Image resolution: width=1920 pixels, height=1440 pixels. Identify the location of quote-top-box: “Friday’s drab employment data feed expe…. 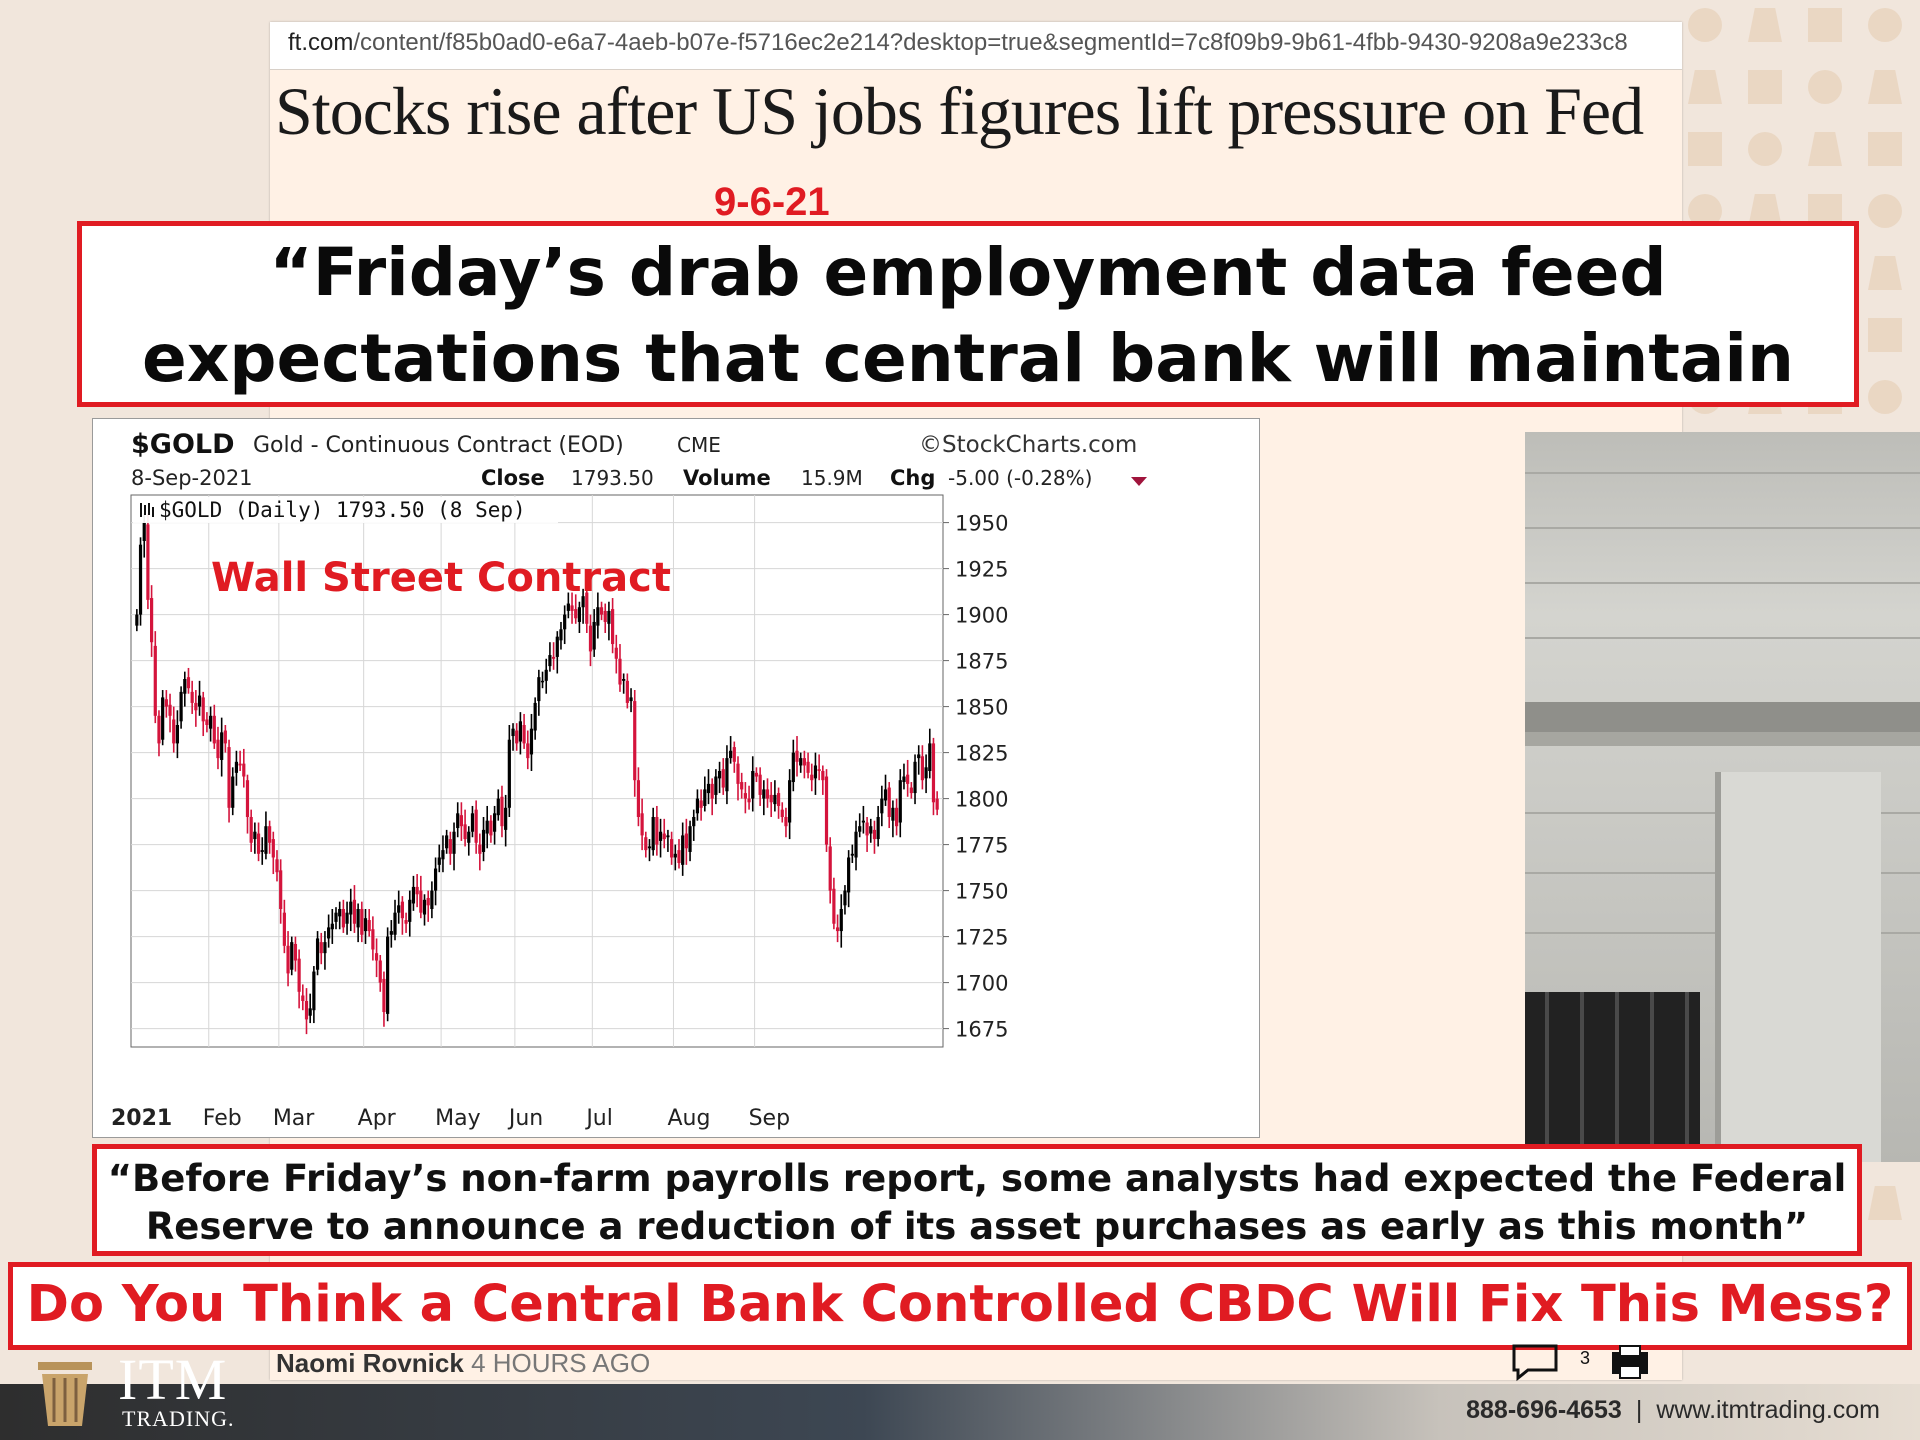
(968, 314).